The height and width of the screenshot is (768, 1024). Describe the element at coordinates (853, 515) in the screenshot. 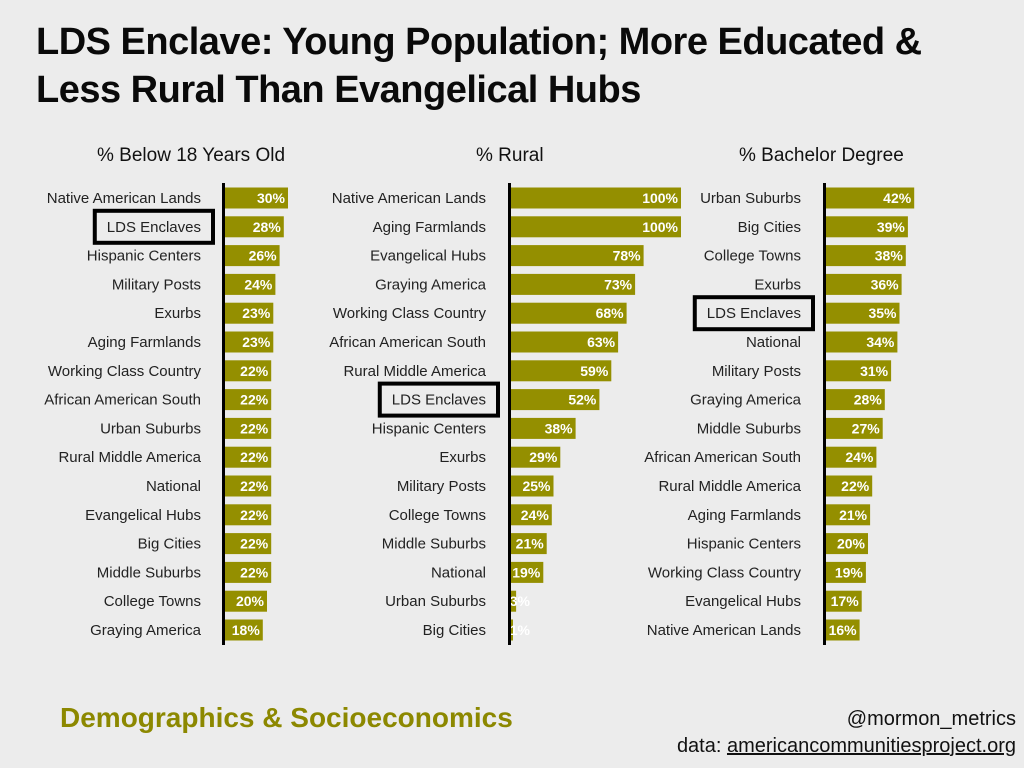

I see `value-label-bachelor-11: 21%` at that location.